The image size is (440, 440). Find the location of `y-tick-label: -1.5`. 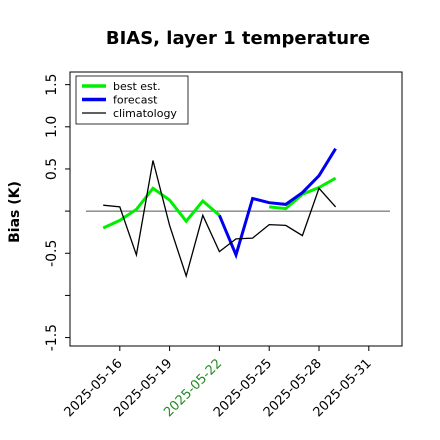

y-tick-label: -1.5 is located at coordinates (52, 337).